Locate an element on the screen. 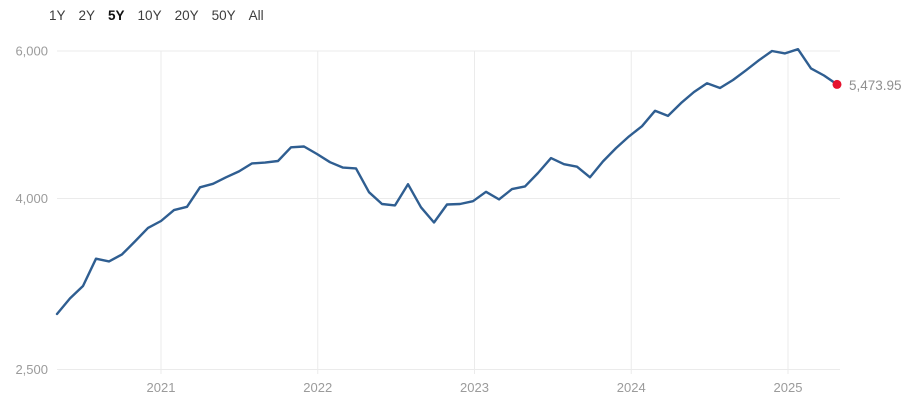 This screenshot has width=901, height=411. x-axis-label: 2021 is located at coordinates (161, 387).